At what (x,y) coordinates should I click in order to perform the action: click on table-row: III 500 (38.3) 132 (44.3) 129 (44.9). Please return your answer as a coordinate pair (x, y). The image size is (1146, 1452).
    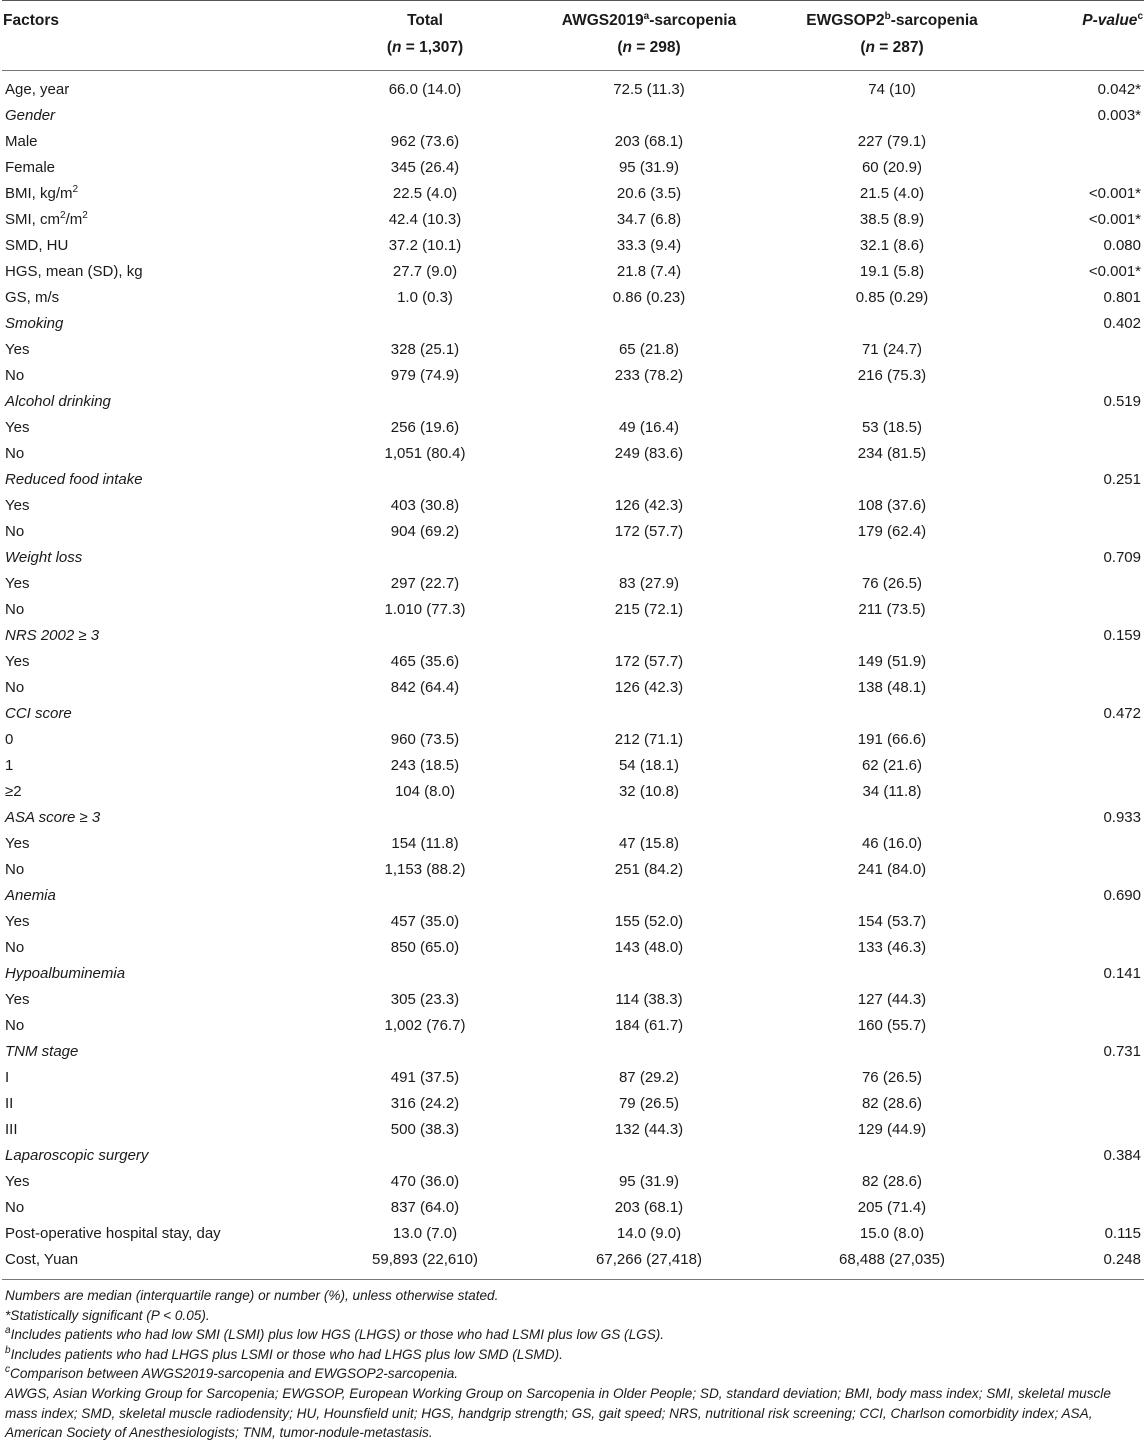
    Looking at the image, I should click on (573, 1130).